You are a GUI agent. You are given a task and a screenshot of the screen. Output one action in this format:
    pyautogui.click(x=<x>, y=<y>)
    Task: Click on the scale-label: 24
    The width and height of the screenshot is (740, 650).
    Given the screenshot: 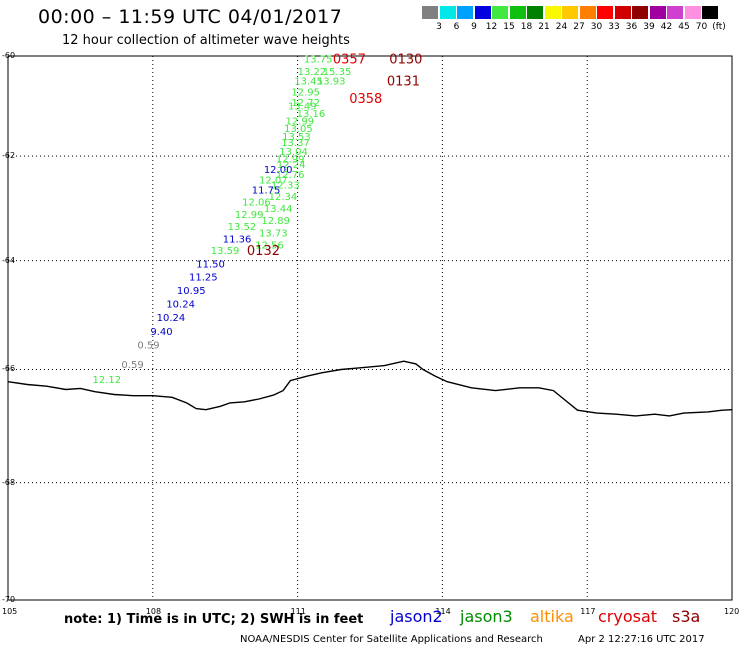 What is the action you would take?
    pyautogui.click(x=561, y=27)
    